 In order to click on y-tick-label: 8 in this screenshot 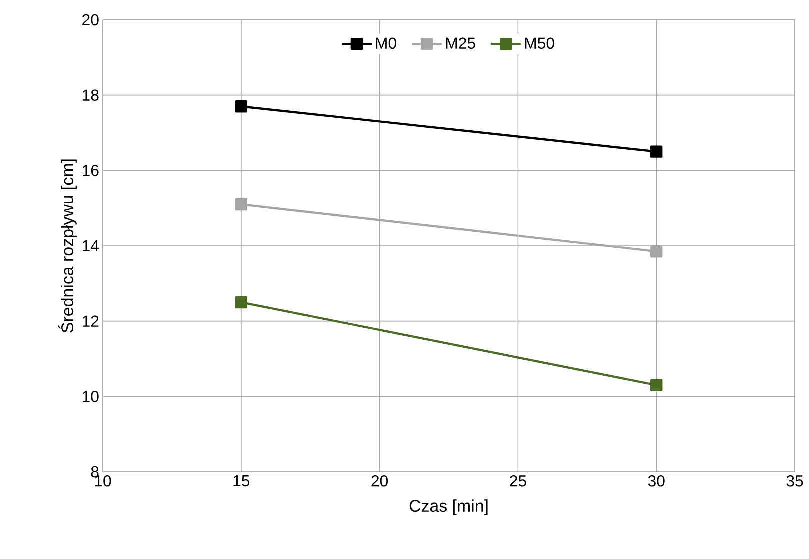, I will do `click(95, 472)`.